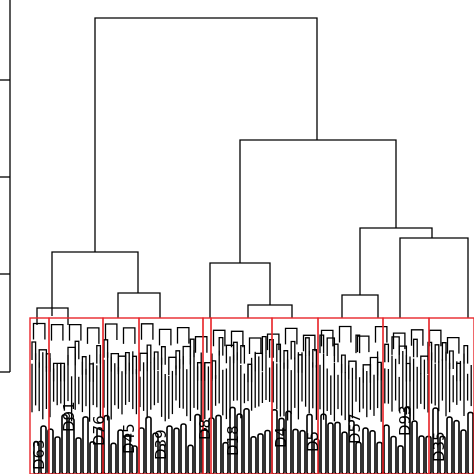  Describe the element at coordinates (161, 444) in the screenshot. I see `leaf-label: D39` at that location.